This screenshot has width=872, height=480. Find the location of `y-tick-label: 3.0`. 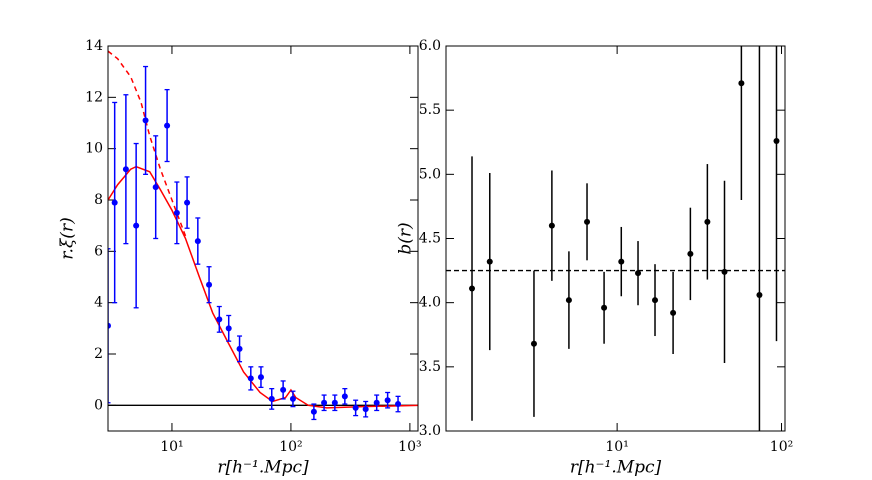

y-tick-label: 3.0 is located at coordinates (430, 431).